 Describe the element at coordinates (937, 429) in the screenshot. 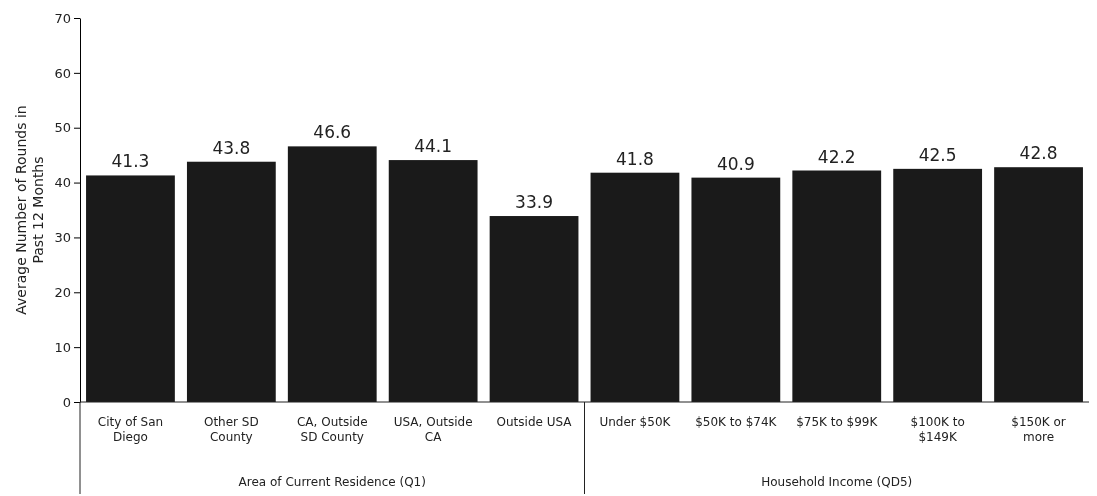

I see `x-tick-label: $100K to $149K` at that location.